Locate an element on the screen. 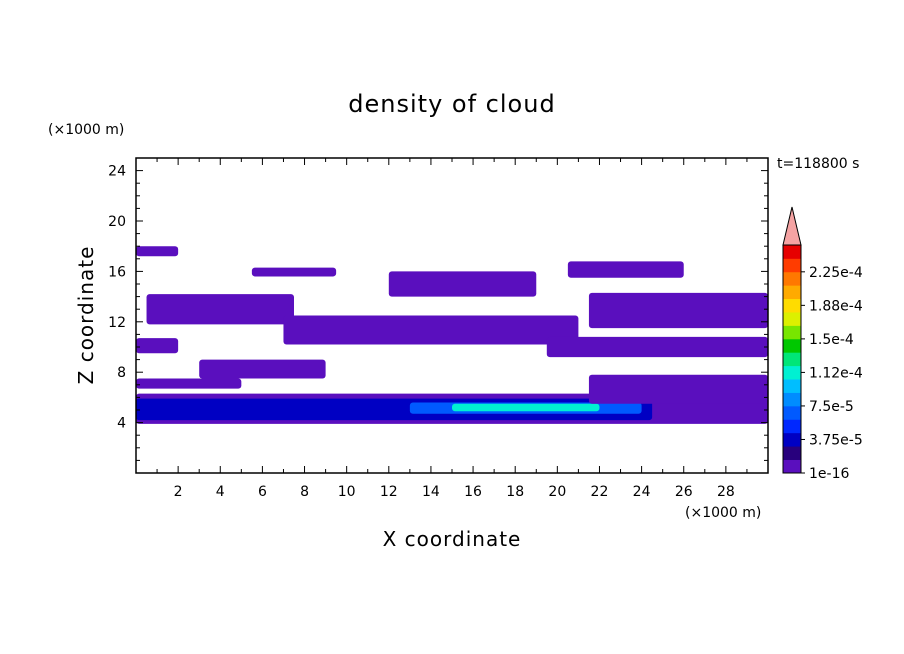 Image resolution: width=904 pixels, height=654 pixels. colorbar-label: 2.25e-4 is located at coordinates (836, 273).